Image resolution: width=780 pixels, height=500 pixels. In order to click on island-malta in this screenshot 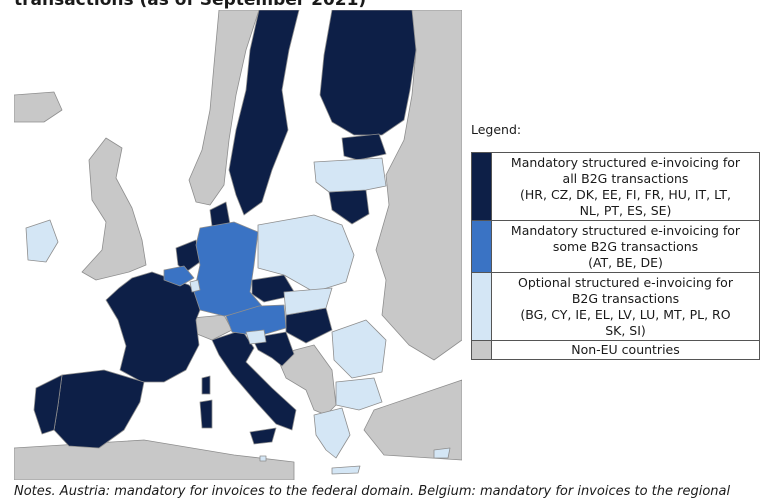, I will do `click(263, 458)`.